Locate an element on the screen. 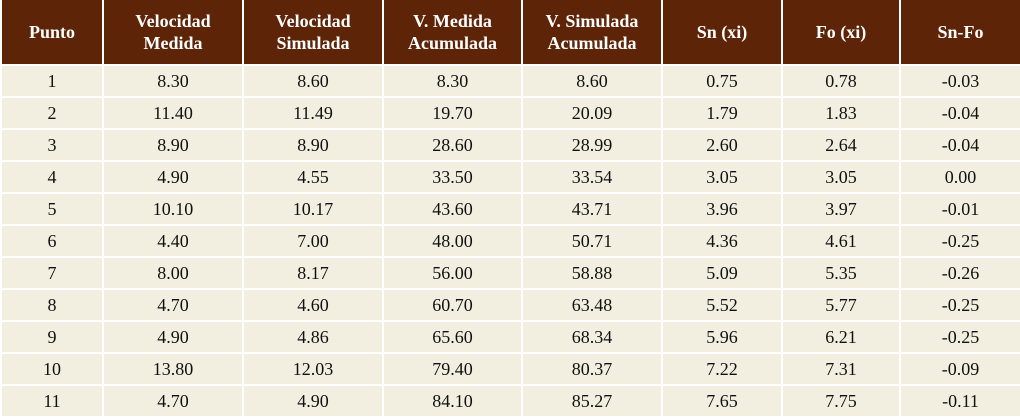 The image size is (1020, 418). cell-v-simulada-acumulada: 20.09 is located at coordinates (592, 113).